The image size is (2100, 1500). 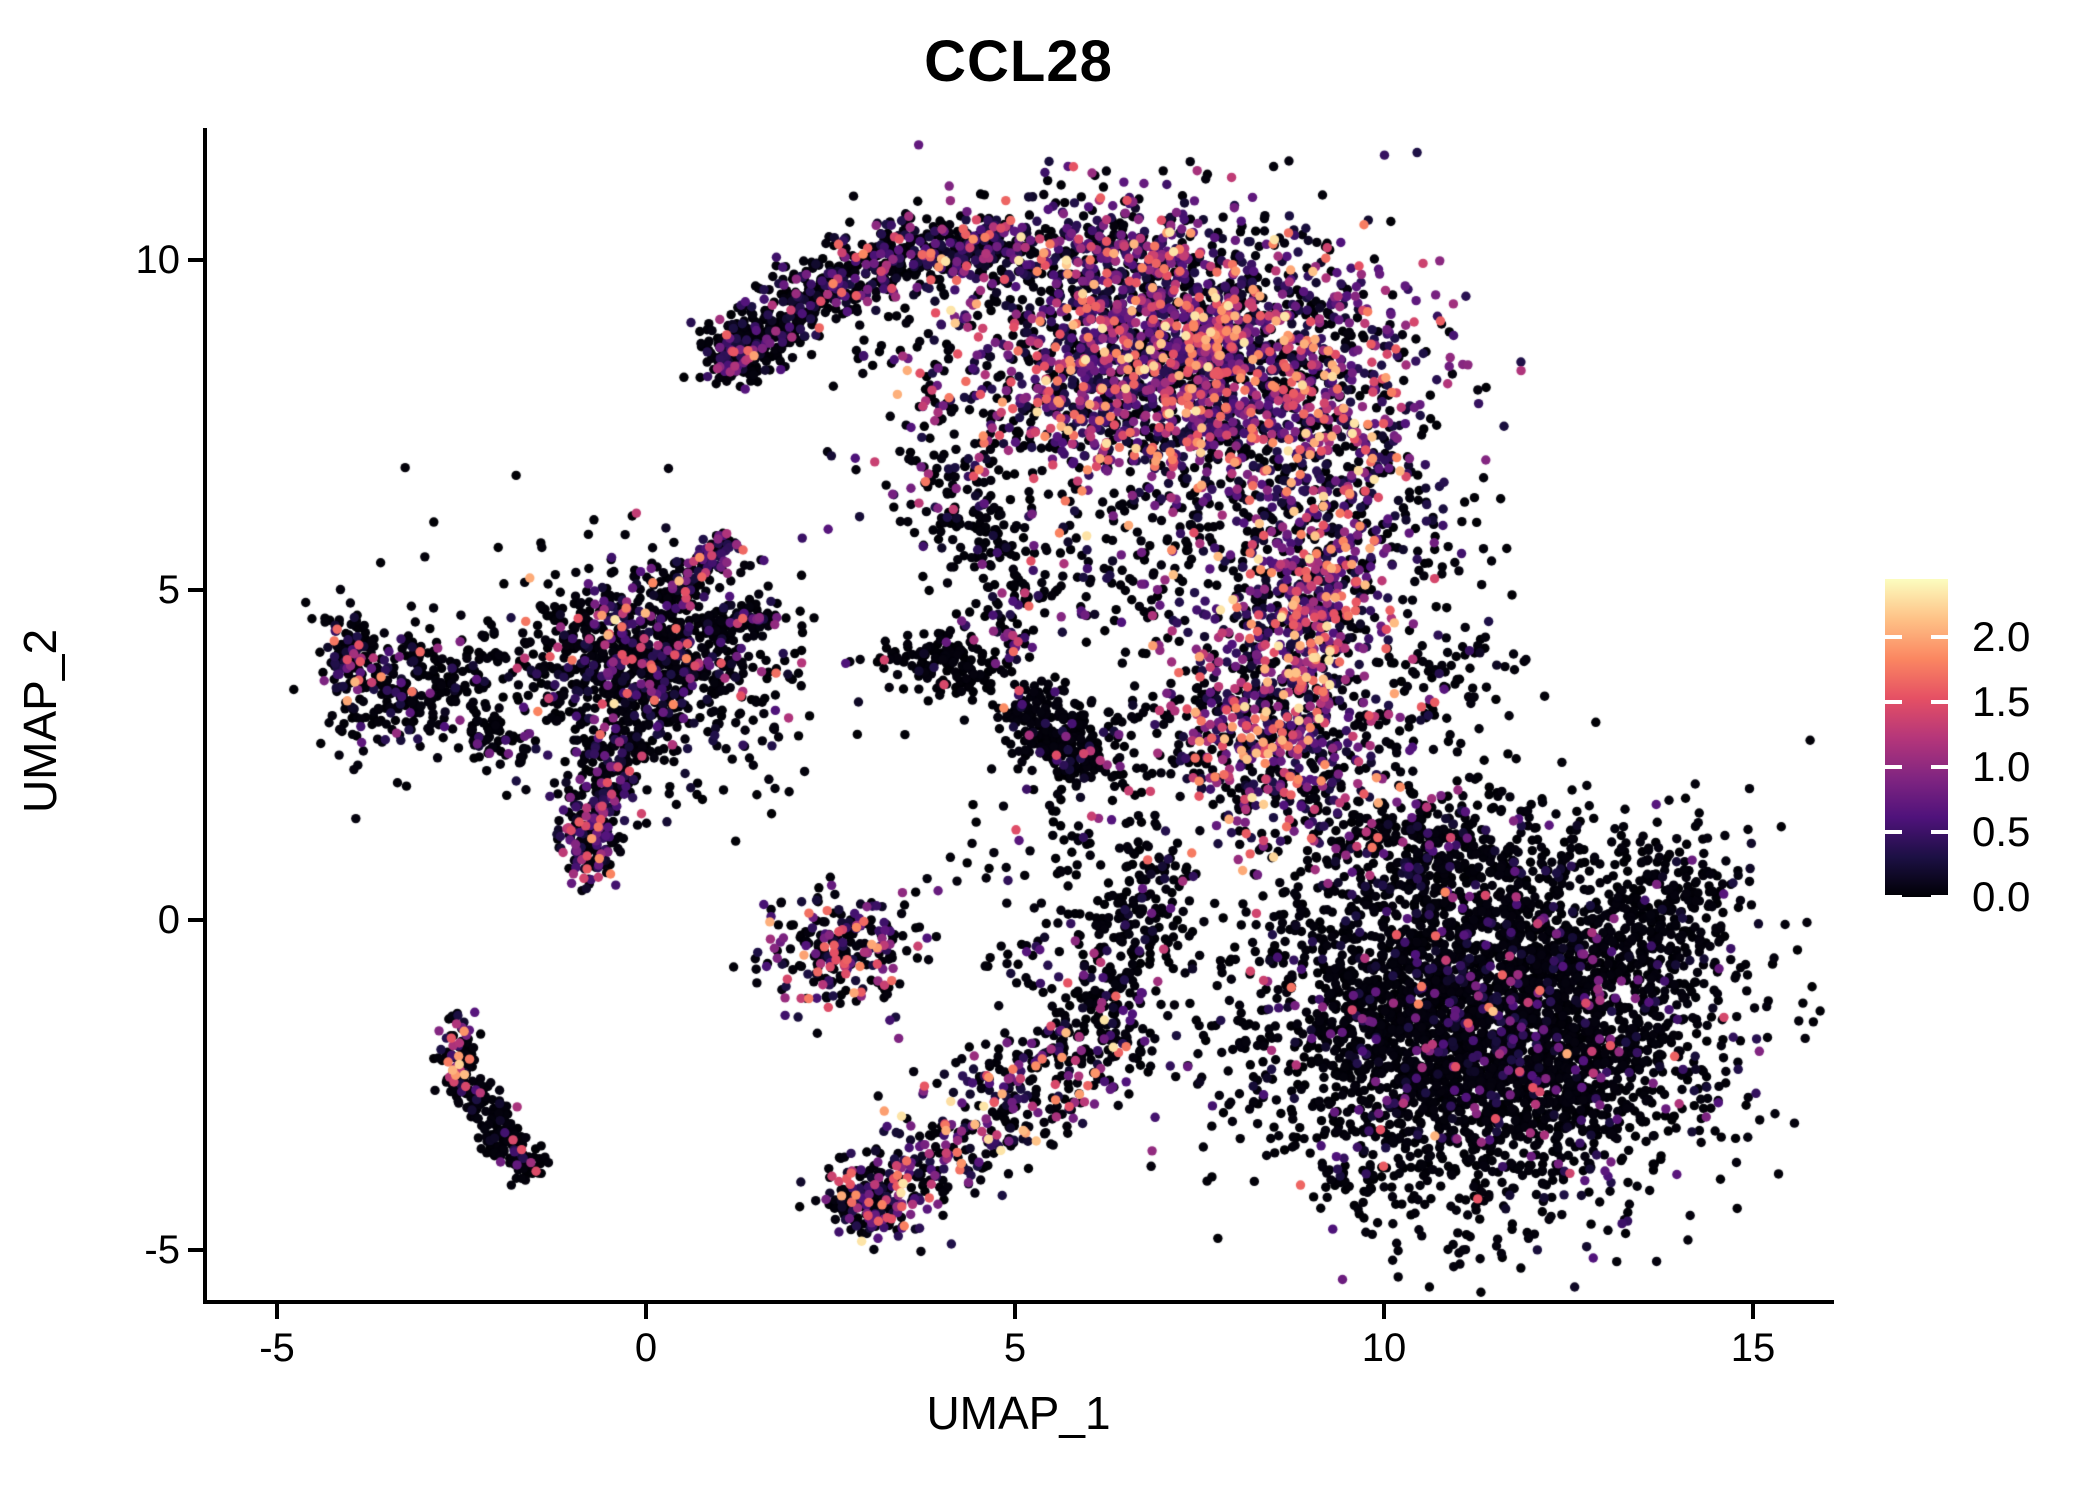 What do you see at coordinates (277, 1348) in the screenshot?
I see `x-tick-label: -5` at bounding box center [277, 1348].